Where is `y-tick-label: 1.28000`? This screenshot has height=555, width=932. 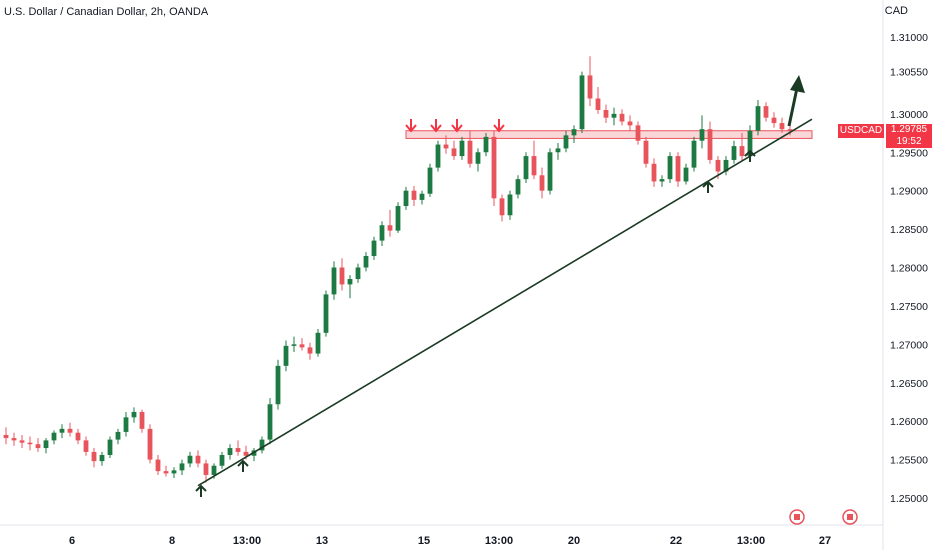 y-tick-label: 1.28000 is located at coordinates (909, 269).